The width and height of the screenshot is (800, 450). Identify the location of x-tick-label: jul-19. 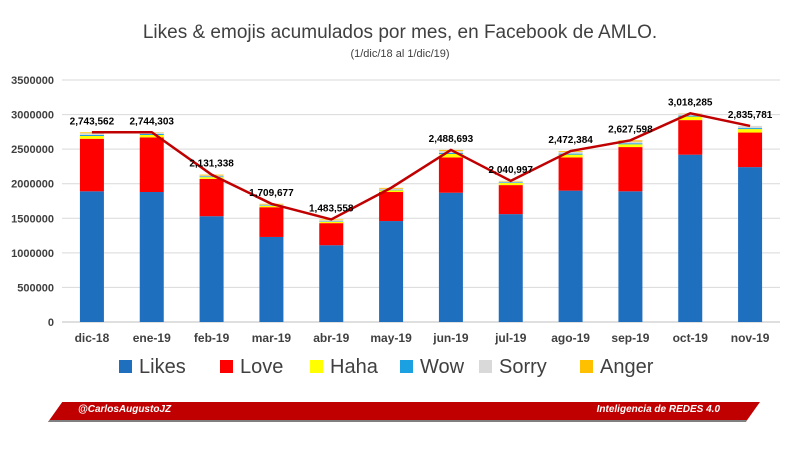
(510, 338).